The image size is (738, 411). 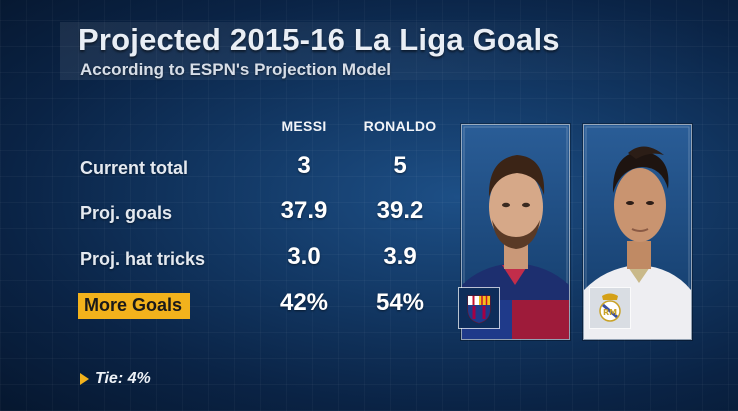 What do you see at coordinates (400, 210) in the screenshot?
I see `value-ronaldo-proj-goals: 39.2` at bounding box center [400, 210].